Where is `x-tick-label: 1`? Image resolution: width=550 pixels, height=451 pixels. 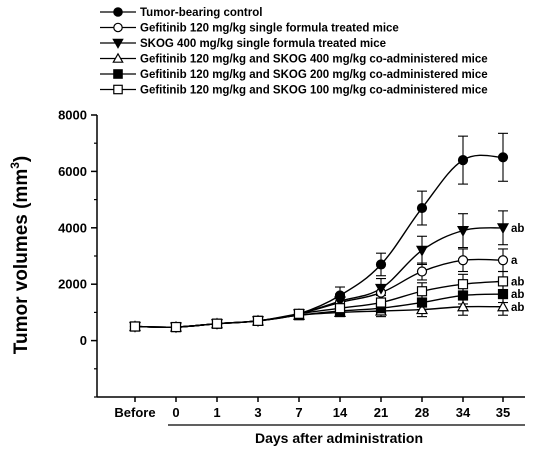 x-tick-label: 1 is located at coordinates (216, 412).